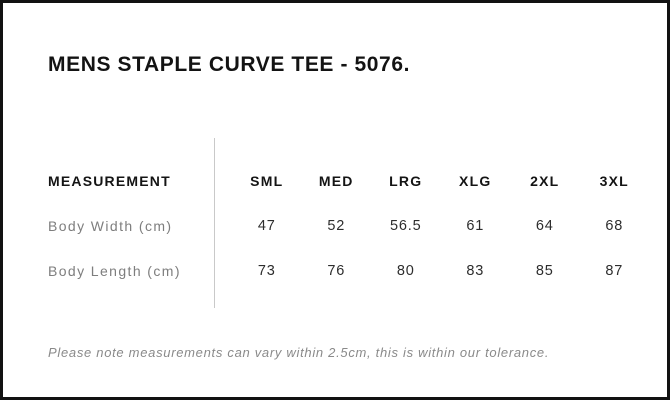  What do you see at coordinates (475, 180) in the screenshot?
I see `size-column-header-xlg: XLG` at bounding box center [475, 180].